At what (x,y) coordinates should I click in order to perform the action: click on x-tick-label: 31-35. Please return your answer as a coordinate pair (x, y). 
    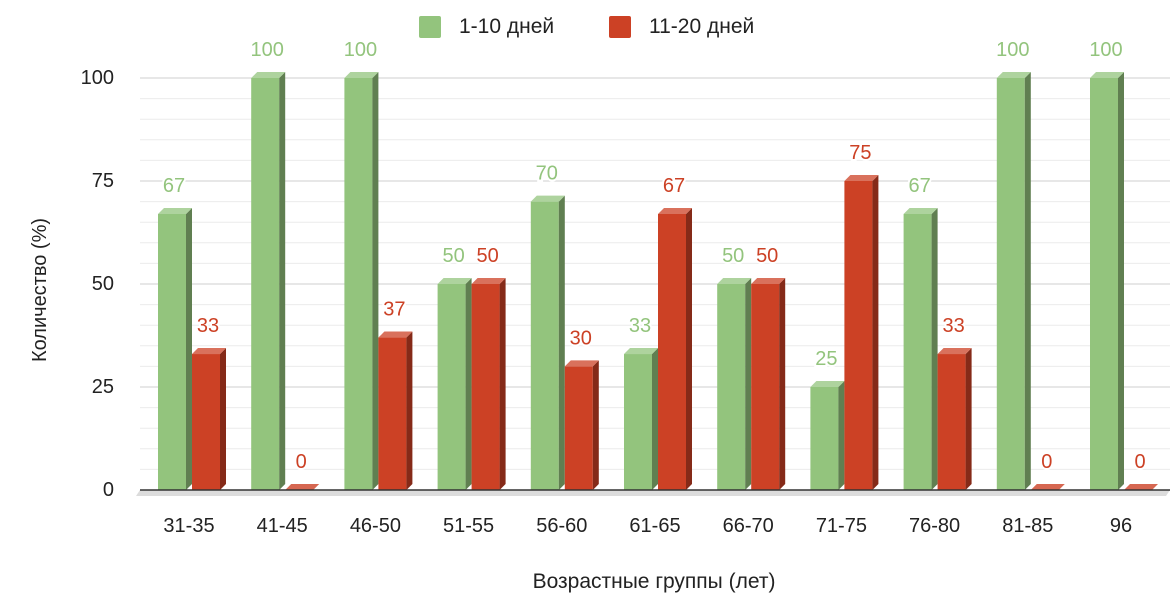
    Looking at the image, I should click on (188, 526).